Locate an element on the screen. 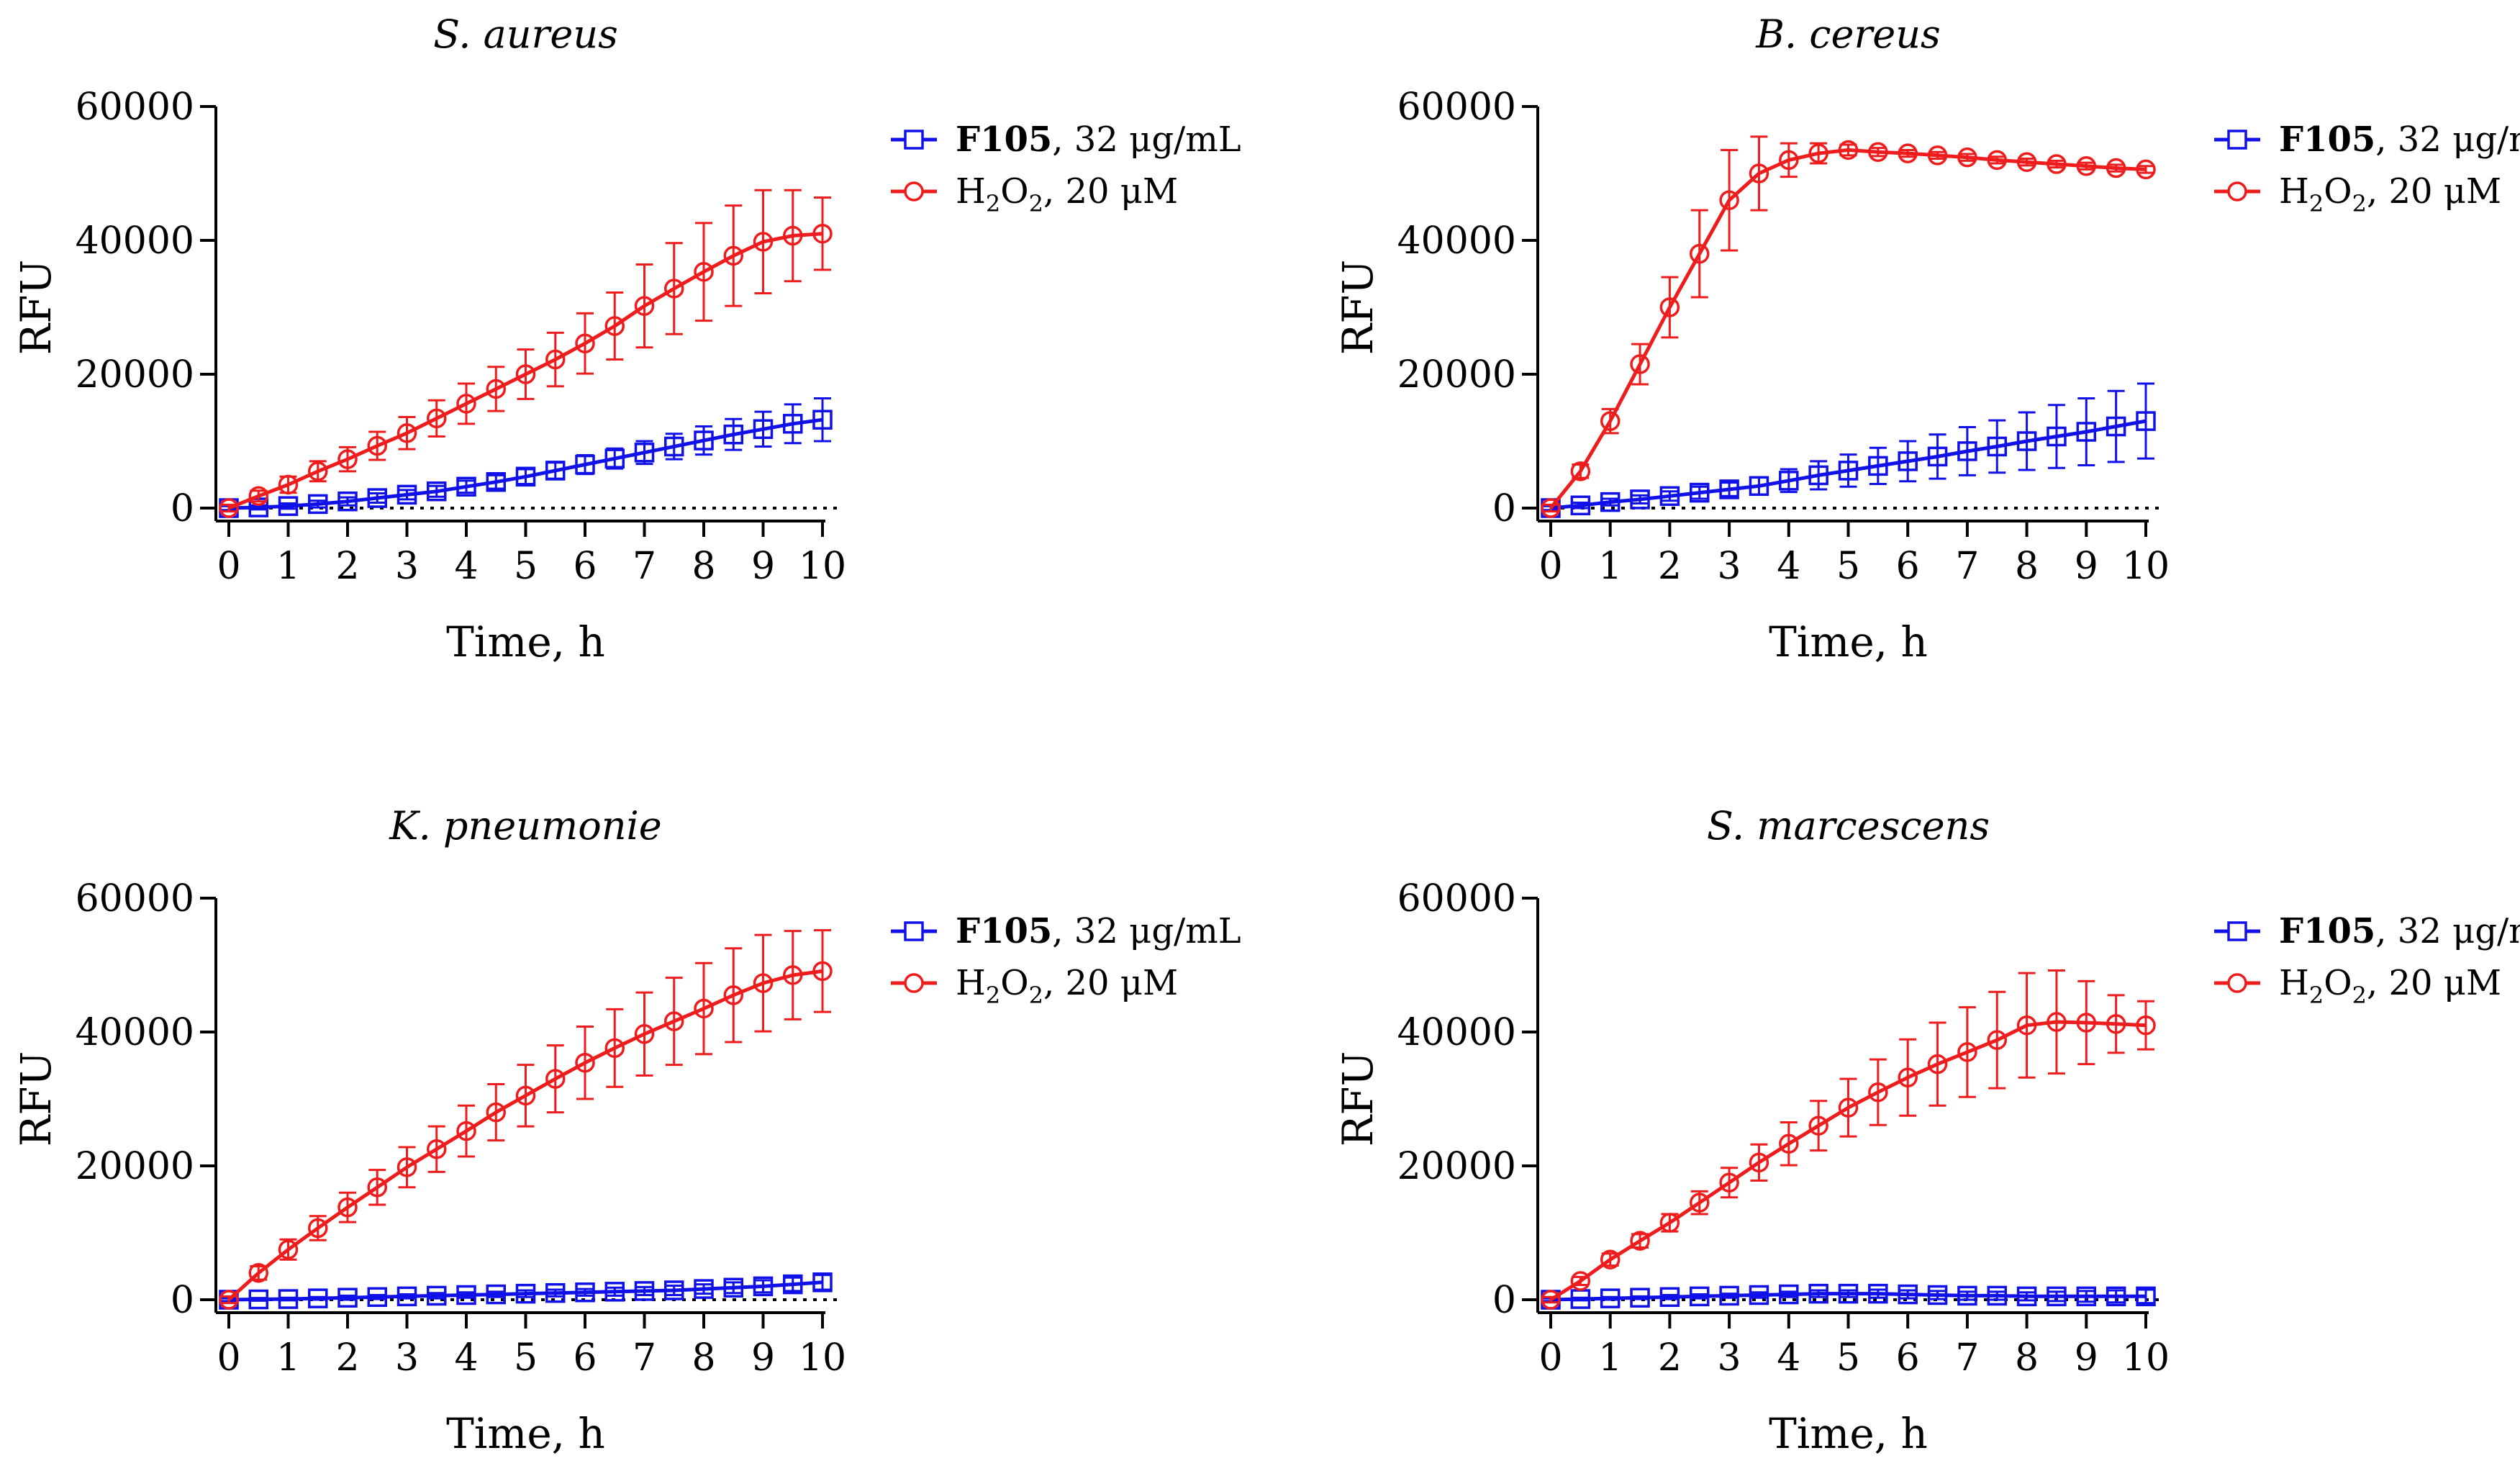 Image resolution: width=2520 pixels, height=1471 pixels. x-tick-label: 7 is located at coordinates (1967, 1358).